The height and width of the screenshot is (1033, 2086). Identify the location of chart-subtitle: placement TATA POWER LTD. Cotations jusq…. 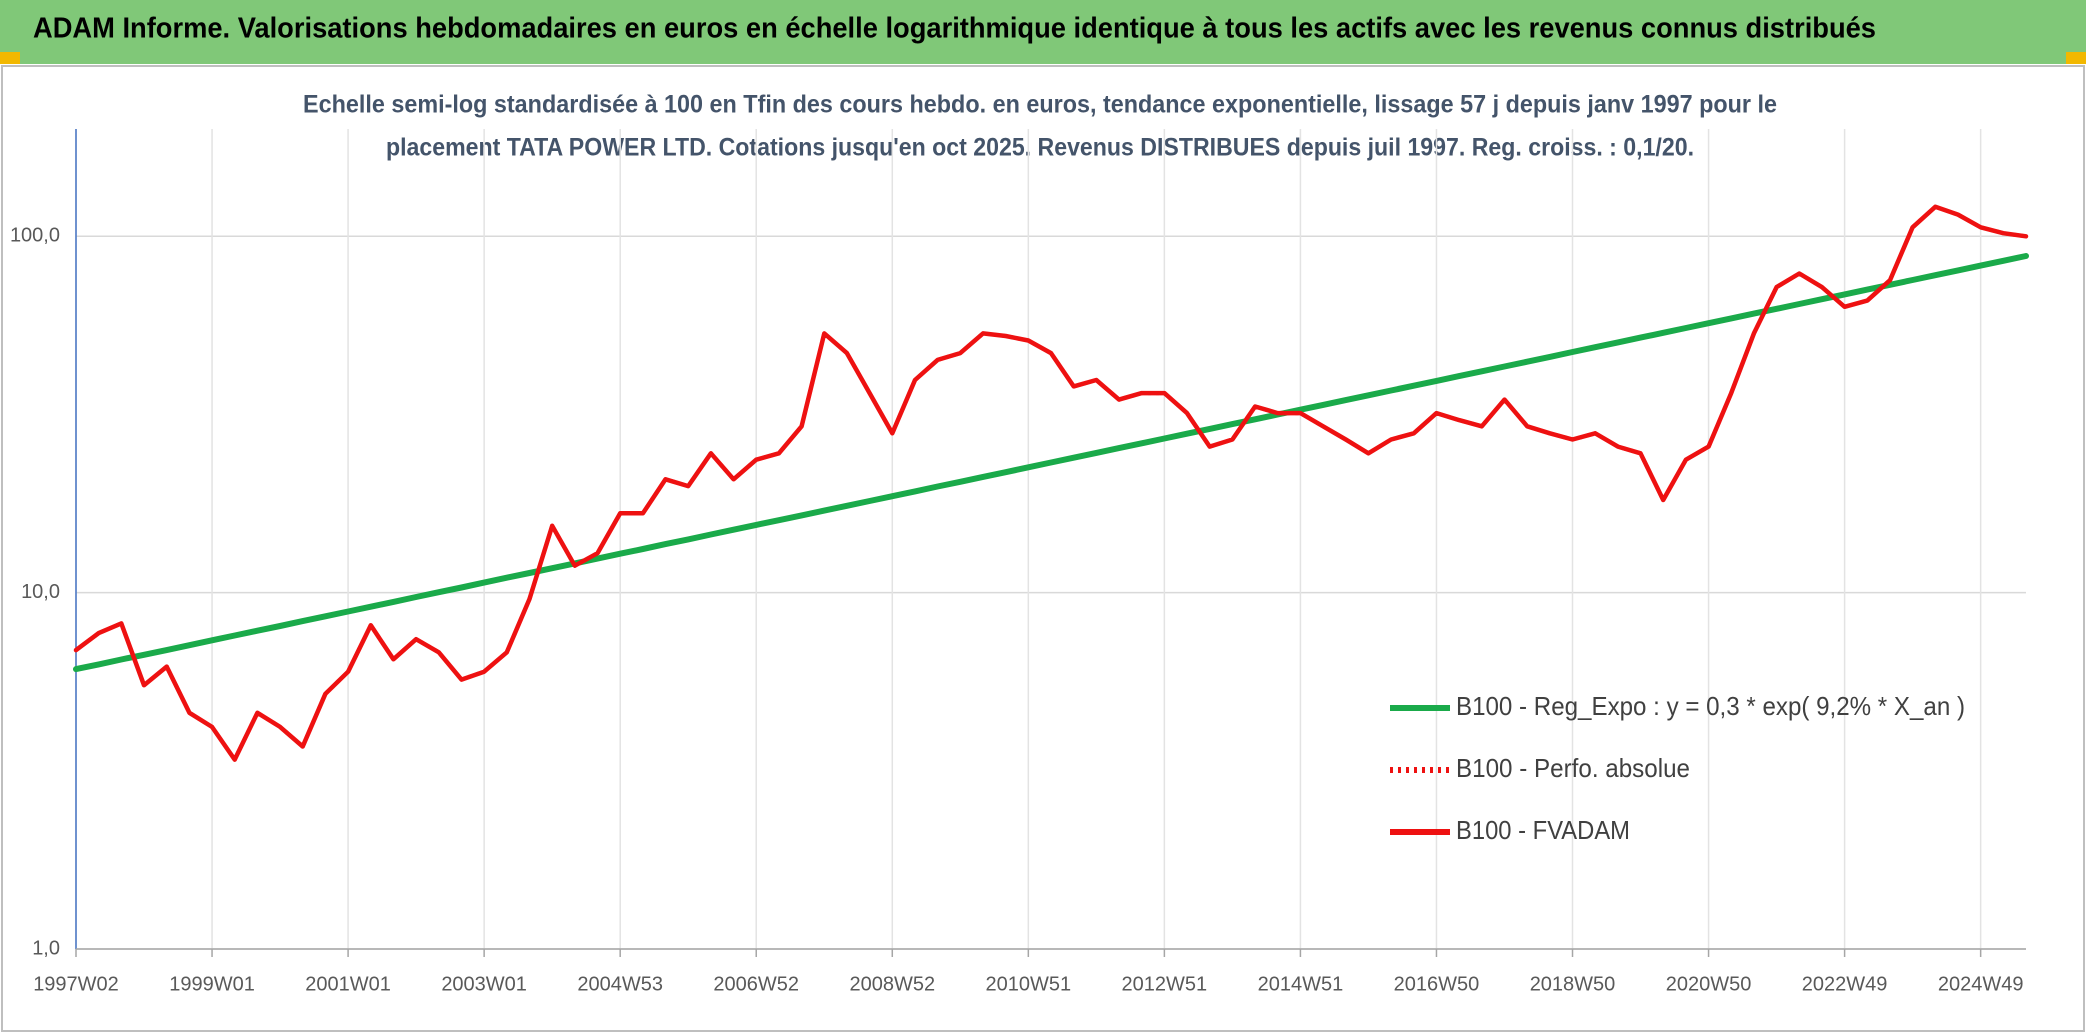
(1040, 148).